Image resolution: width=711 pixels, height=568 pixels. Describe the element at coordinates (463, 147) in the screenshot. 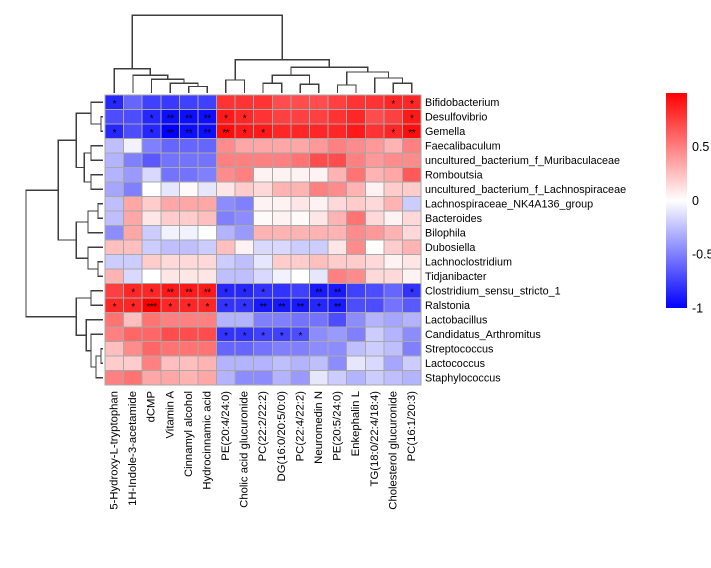

I see `row-label: Faecalibaculum` at that location.